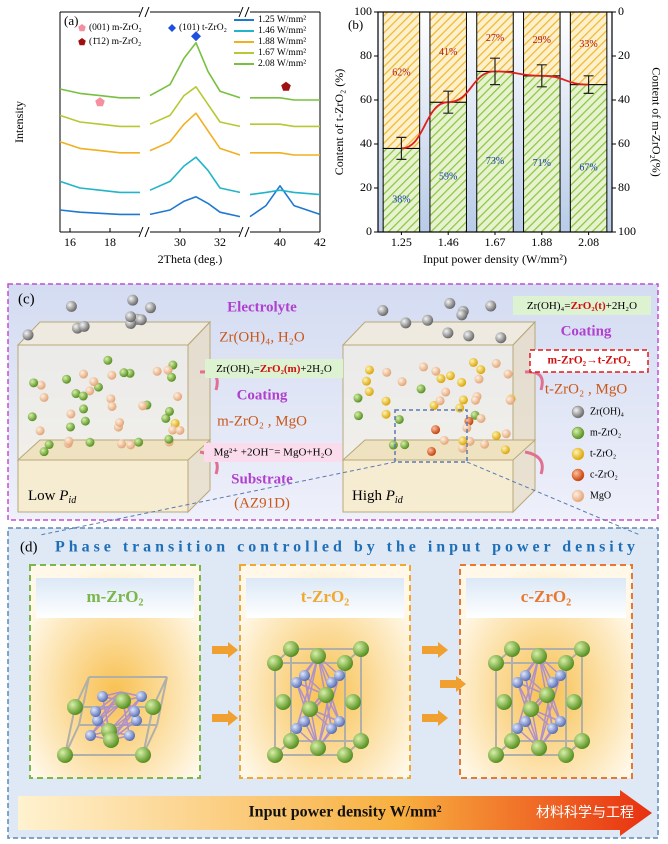 This screenshot has width=668, height=844. What do you see at coordinates (70, 731) in the screenshot?
I see `cell-edge` at bounding box center [70, 731].